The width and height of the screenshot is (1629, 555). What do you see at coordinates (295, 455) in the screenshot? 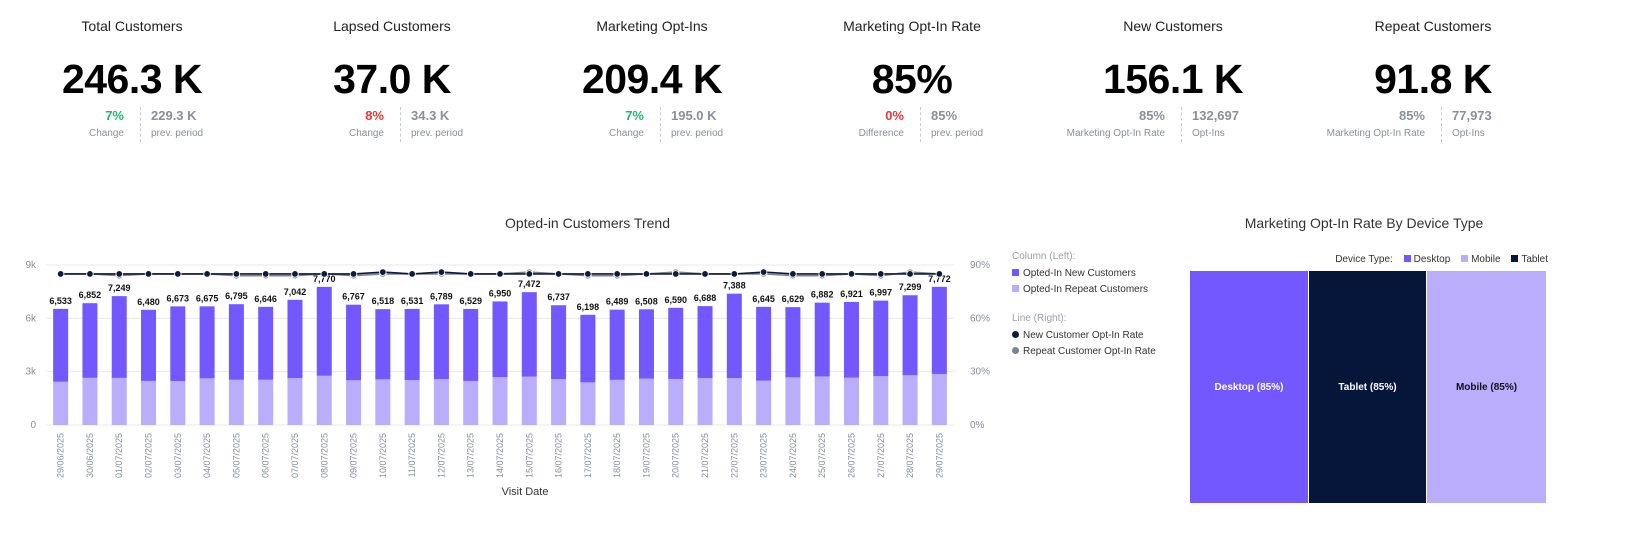
I see `x-tick-label: 07/07/2025` at bounding box center [295, 455].